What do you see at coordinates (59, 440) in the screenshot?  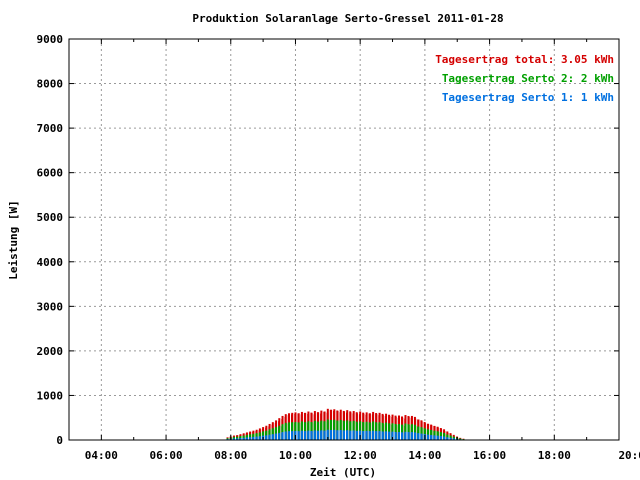 I see `y-tick-label: 0` at bounding box center [59, 440].